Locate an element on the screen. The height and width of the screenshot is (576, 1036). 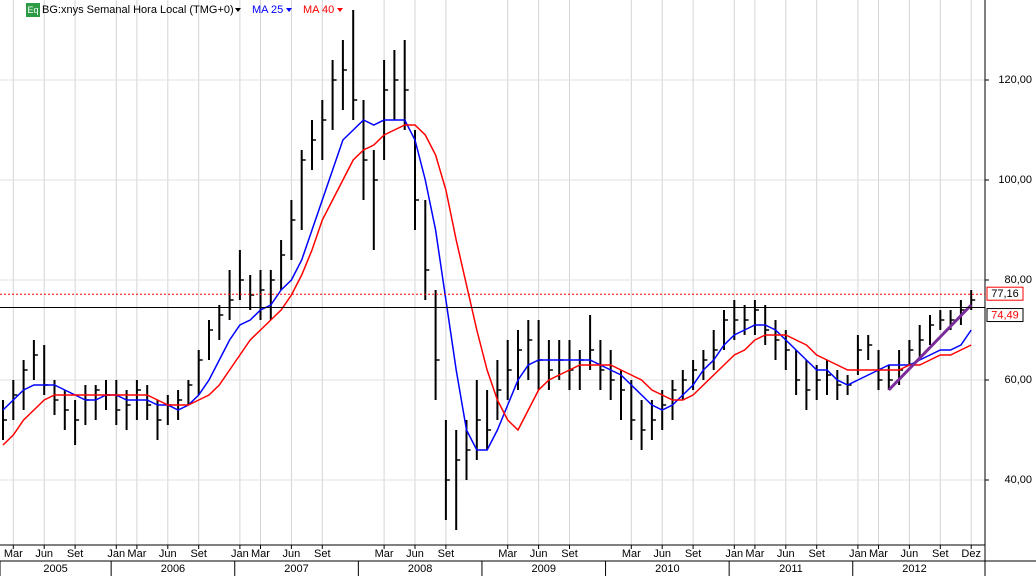
year-label: 2012 is located at coordinates (914, 569).